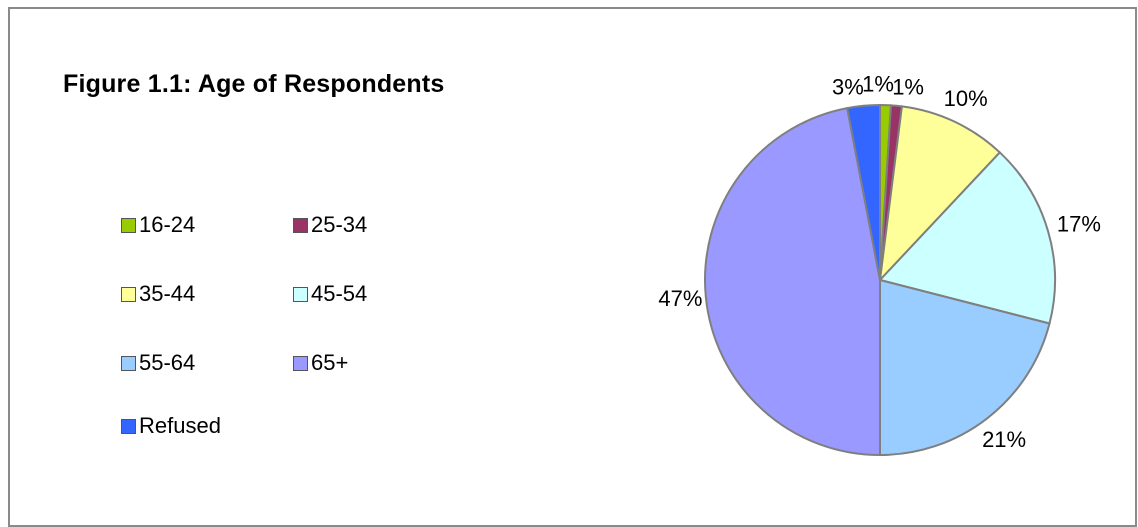 Image resolution: width=1138 pixels, height=527 pixels. Describe the element at coordinates (792, 281) in the screenshot. I see `pie-slice-65plus` at that location.